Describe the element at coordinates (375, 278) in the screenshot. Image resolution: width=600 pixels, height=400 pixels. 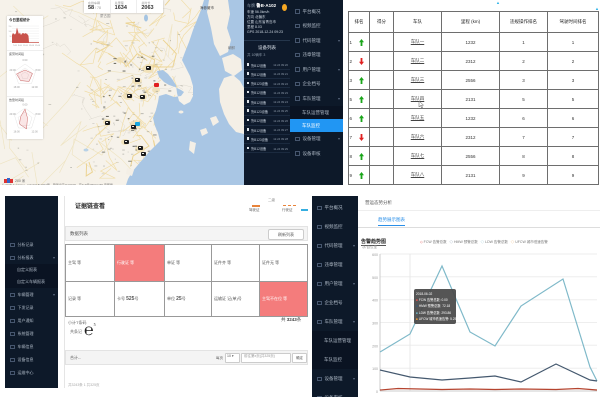
I see `svg-text: 500` at that location.